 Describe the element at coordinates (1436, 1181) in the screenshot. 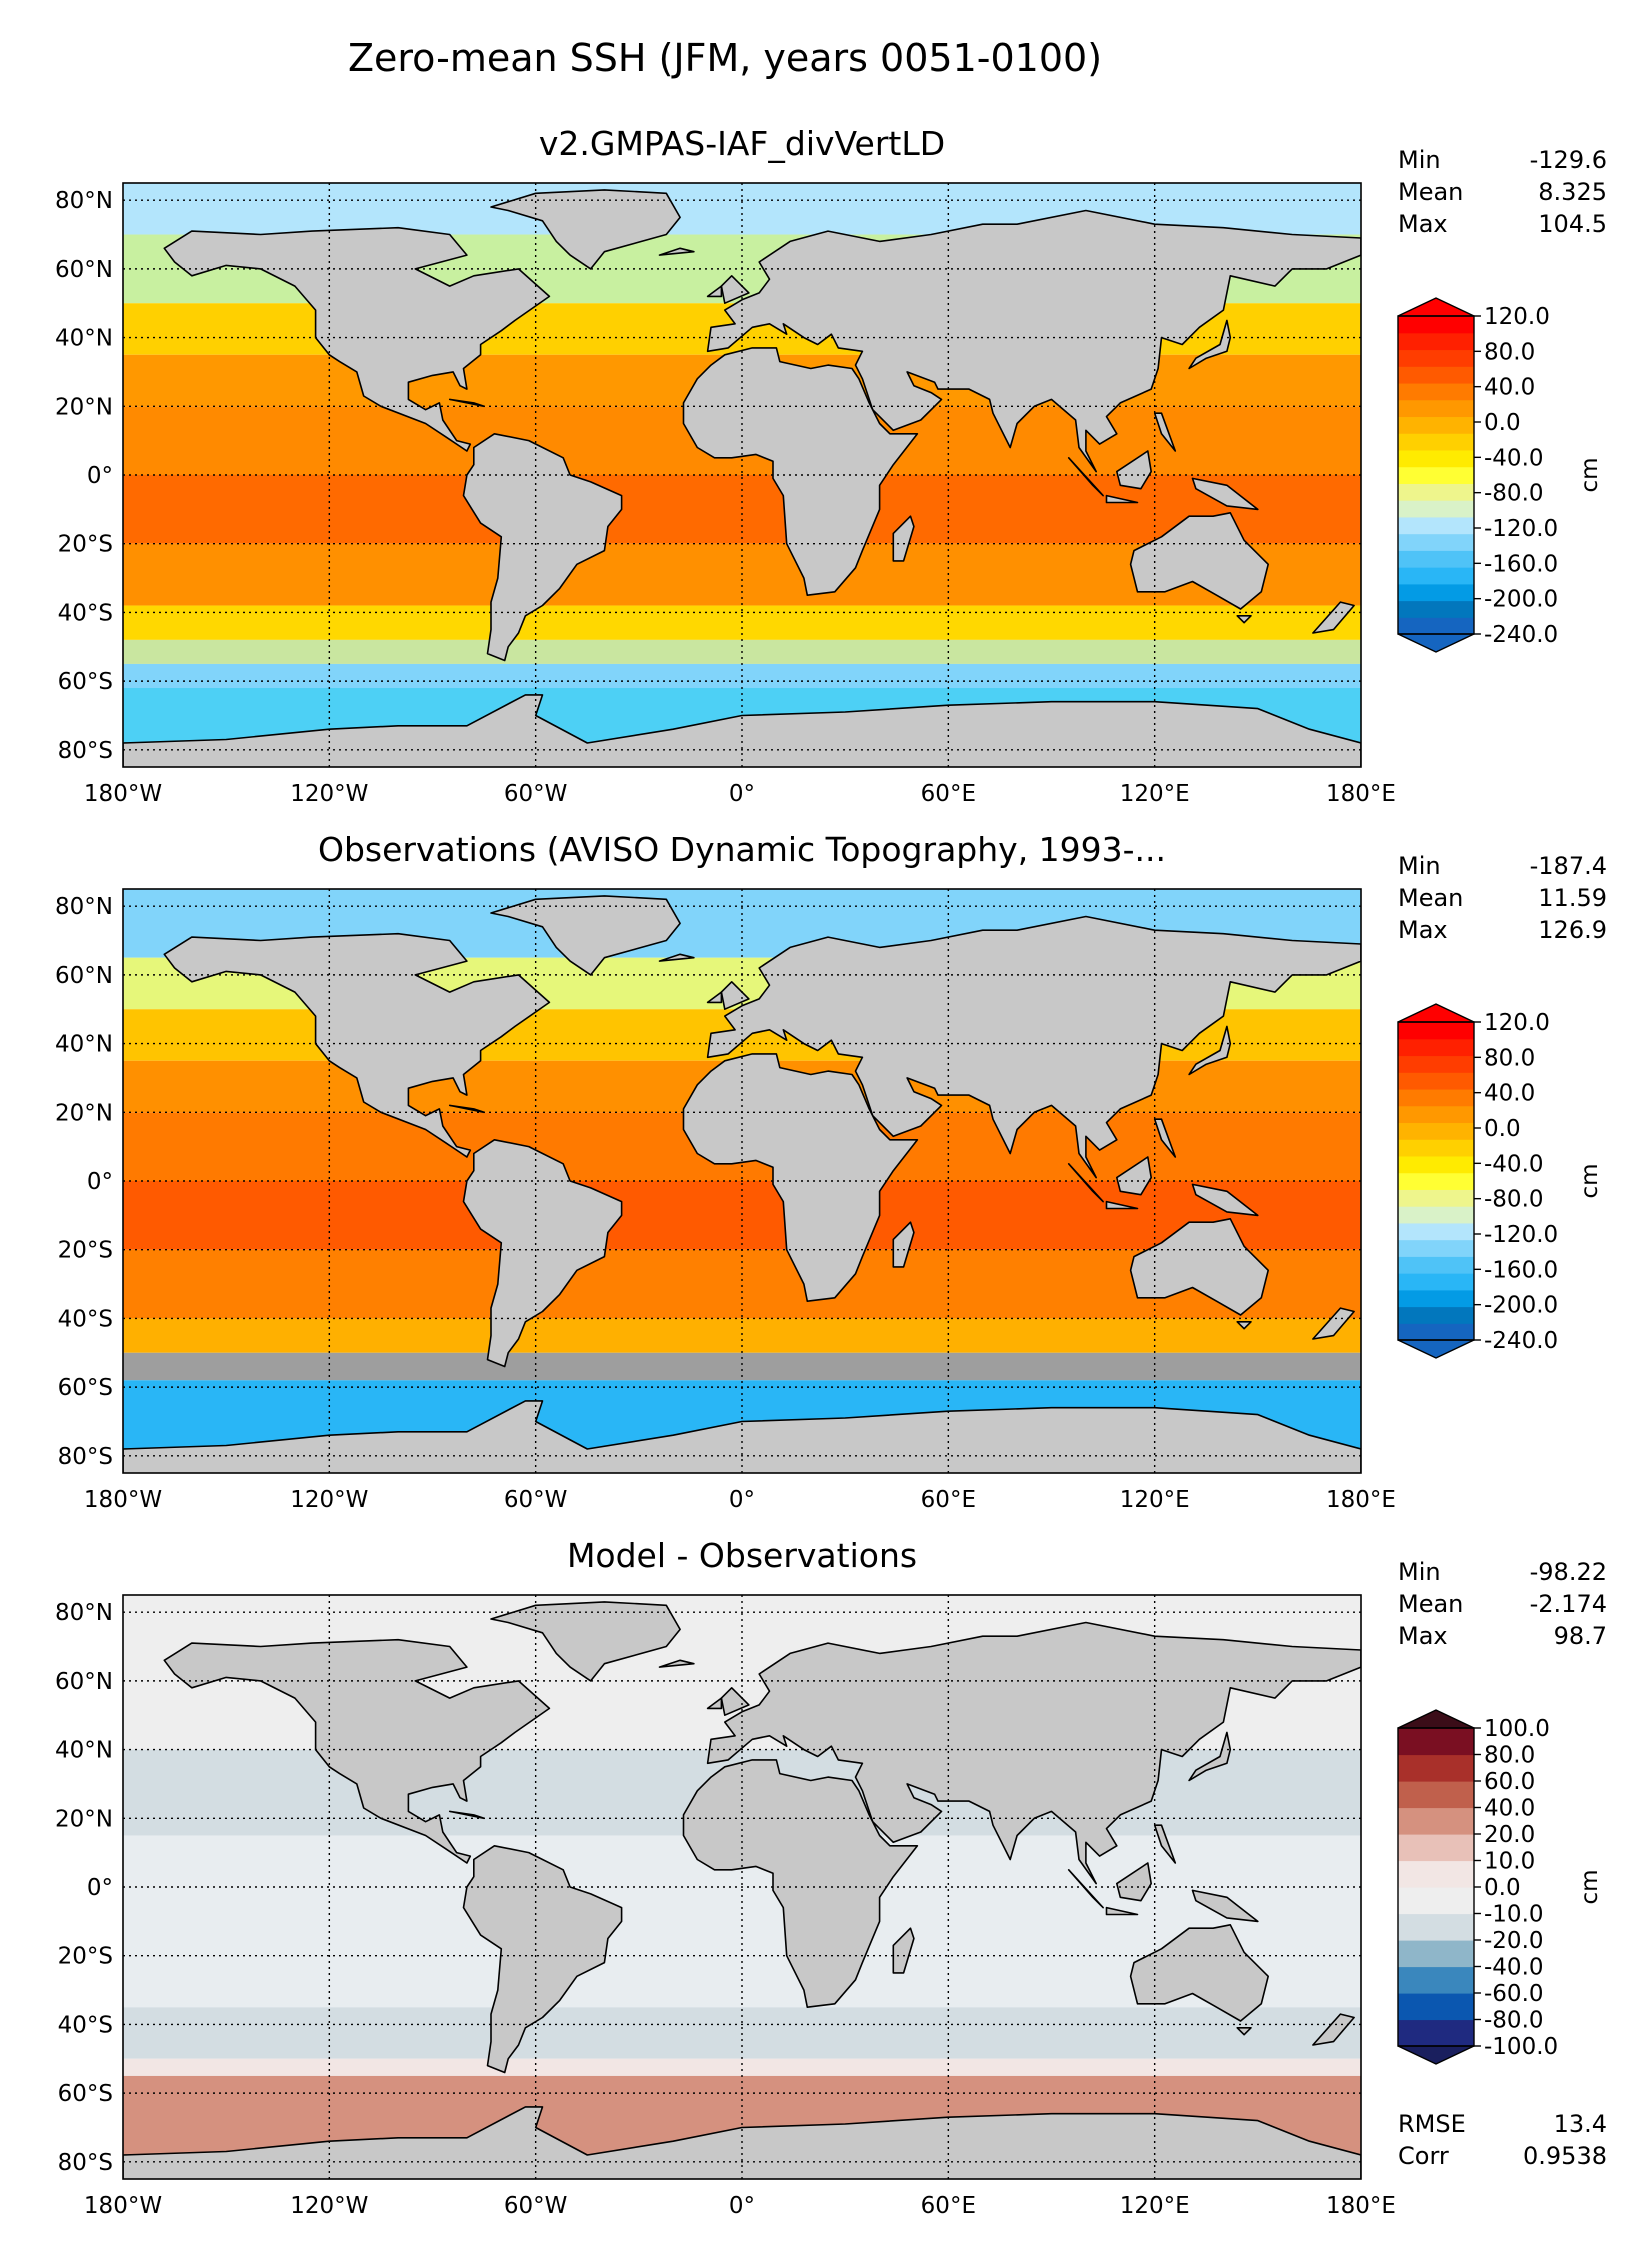

I see `colorbar-frame` at that location.